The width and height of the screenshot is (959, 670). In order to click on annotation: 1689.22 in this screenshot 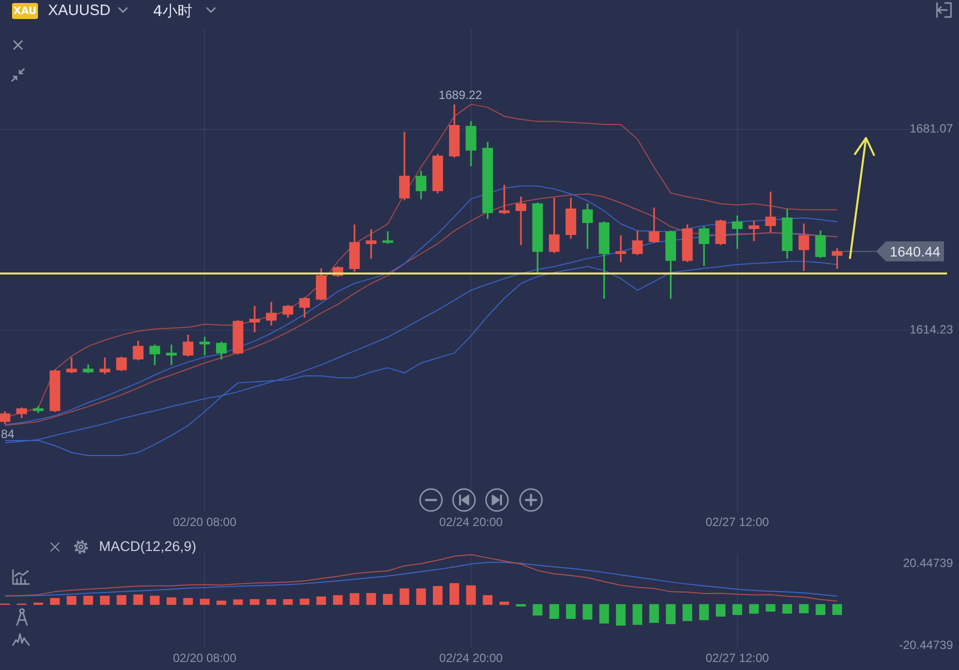, I will do `click(460, 95)`.